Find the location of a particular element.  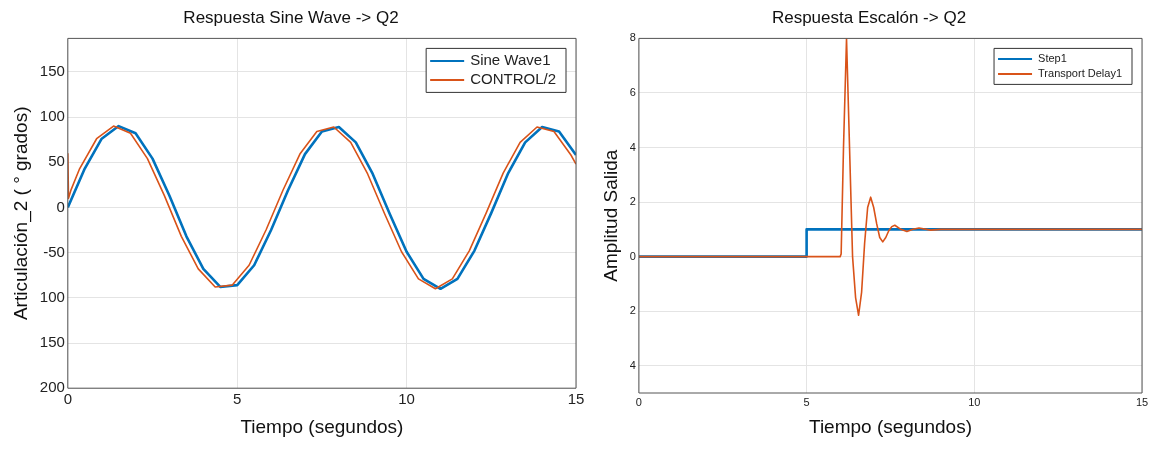

y-tick-label: -50 is located at coordinates (54, 251).